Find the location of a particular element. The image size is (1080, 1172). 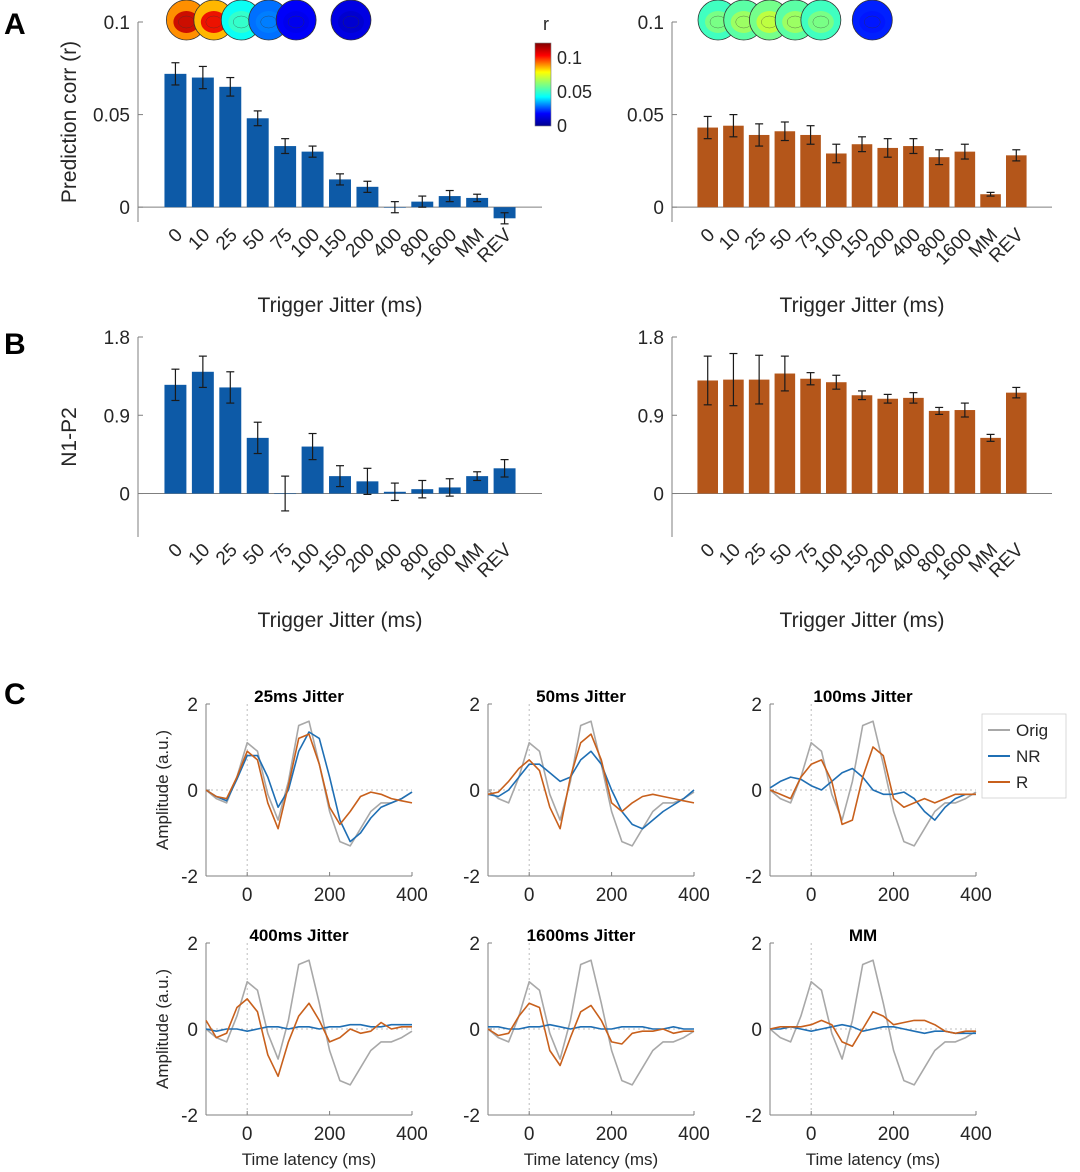

legend: Orig NR R is located at coordinates (1024, 756).